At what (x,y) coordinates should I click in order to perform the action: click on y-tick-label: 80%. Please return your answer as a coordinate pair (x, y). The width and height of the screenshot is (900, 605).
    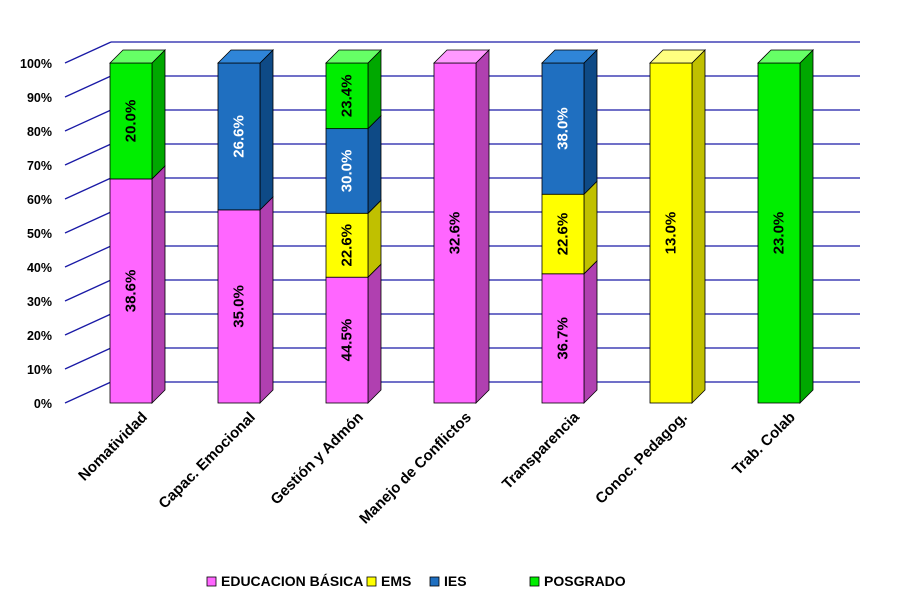
    Looking at the image, I should click on (39, 132).